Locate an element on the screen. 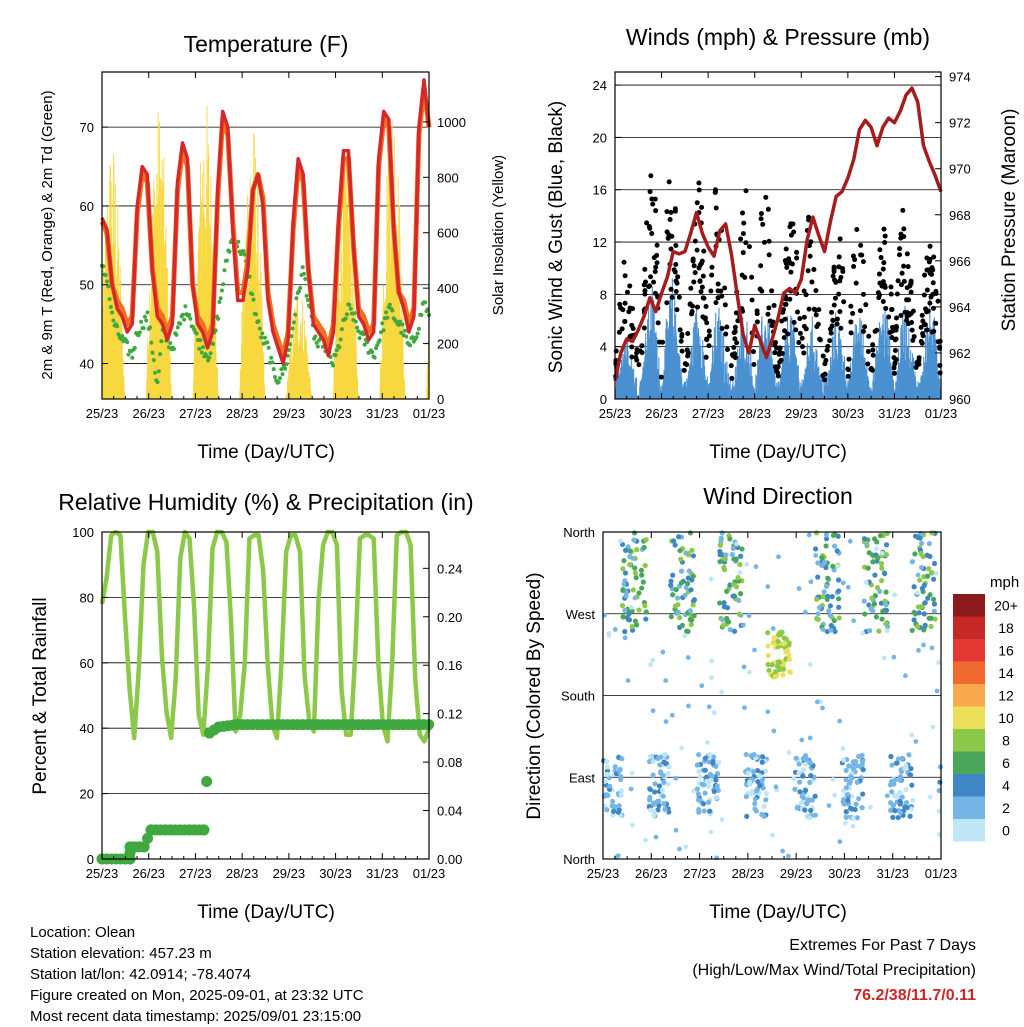 The width and height of the screenshot is (1024, 1027). temperature-ylabel-left: 2m & 9m T (Red, Orange) & 2m Td (Green) is located at coordinates (47, 234).